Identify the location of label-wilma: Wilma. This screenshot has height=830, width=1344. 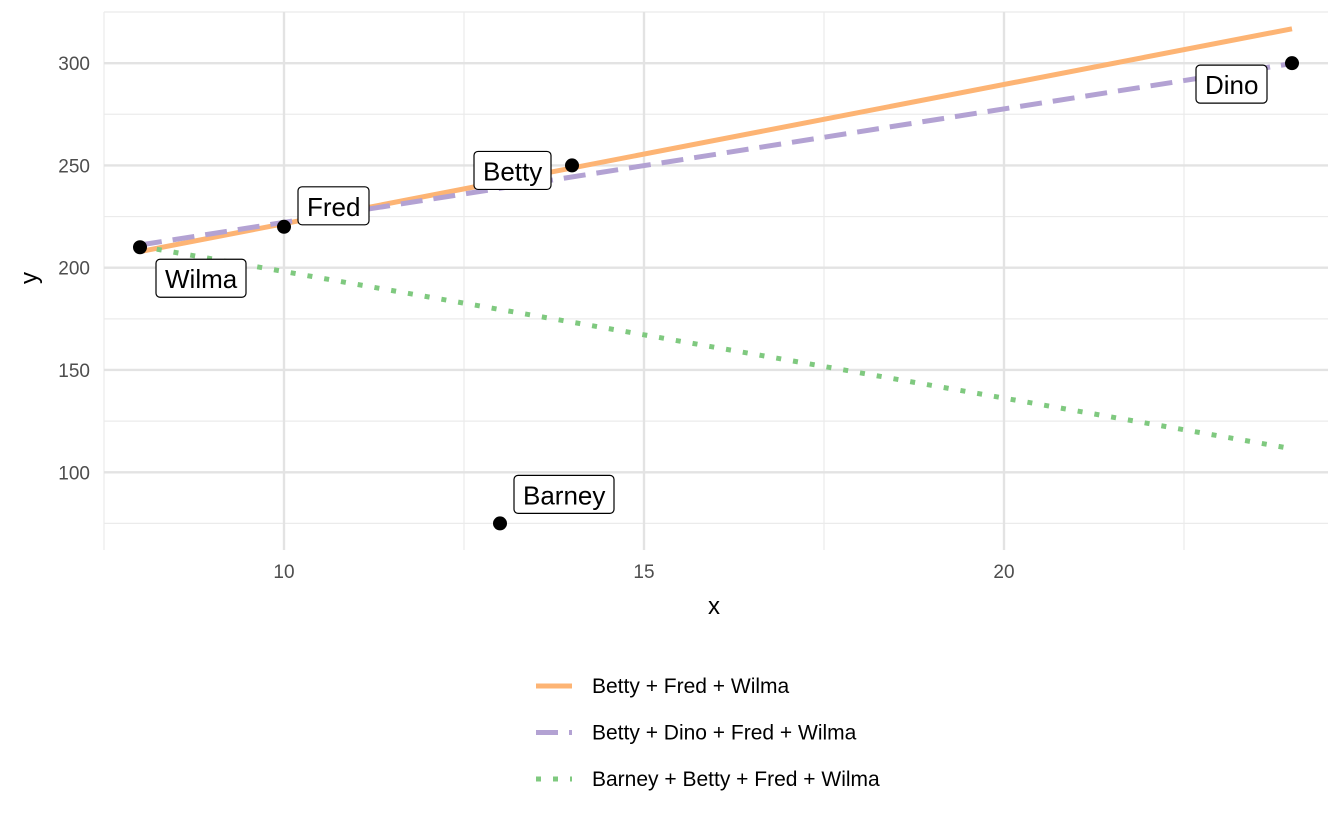
(201, 278).